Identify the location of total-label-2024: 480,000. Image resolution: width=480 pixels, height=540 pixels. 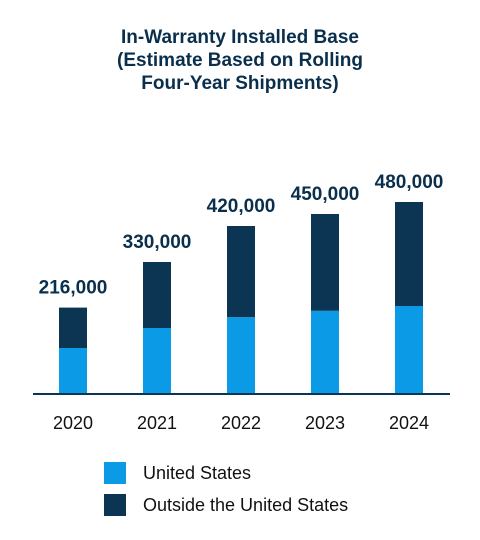
(409, 182).